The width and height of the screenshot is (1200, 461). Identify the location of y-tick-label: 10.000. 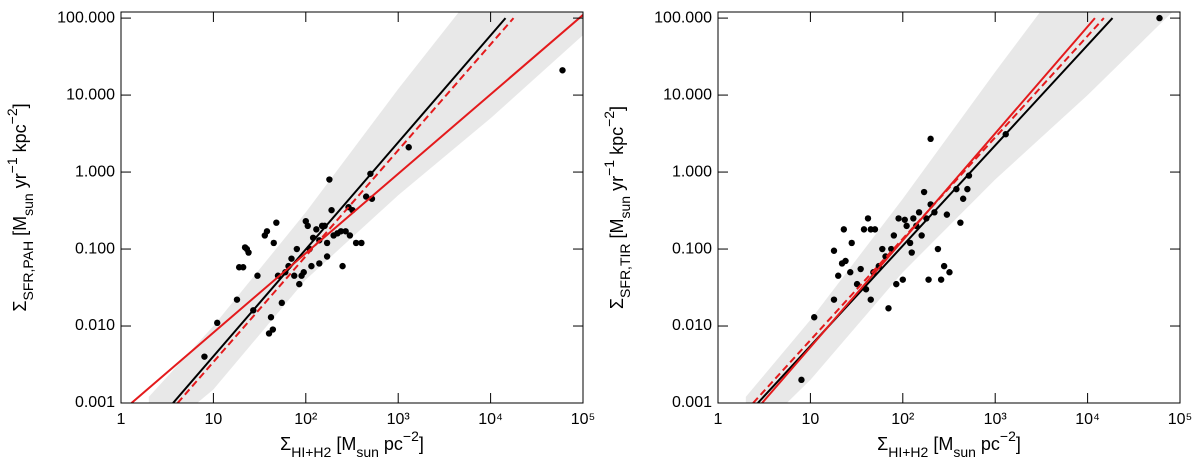
(687, 94).